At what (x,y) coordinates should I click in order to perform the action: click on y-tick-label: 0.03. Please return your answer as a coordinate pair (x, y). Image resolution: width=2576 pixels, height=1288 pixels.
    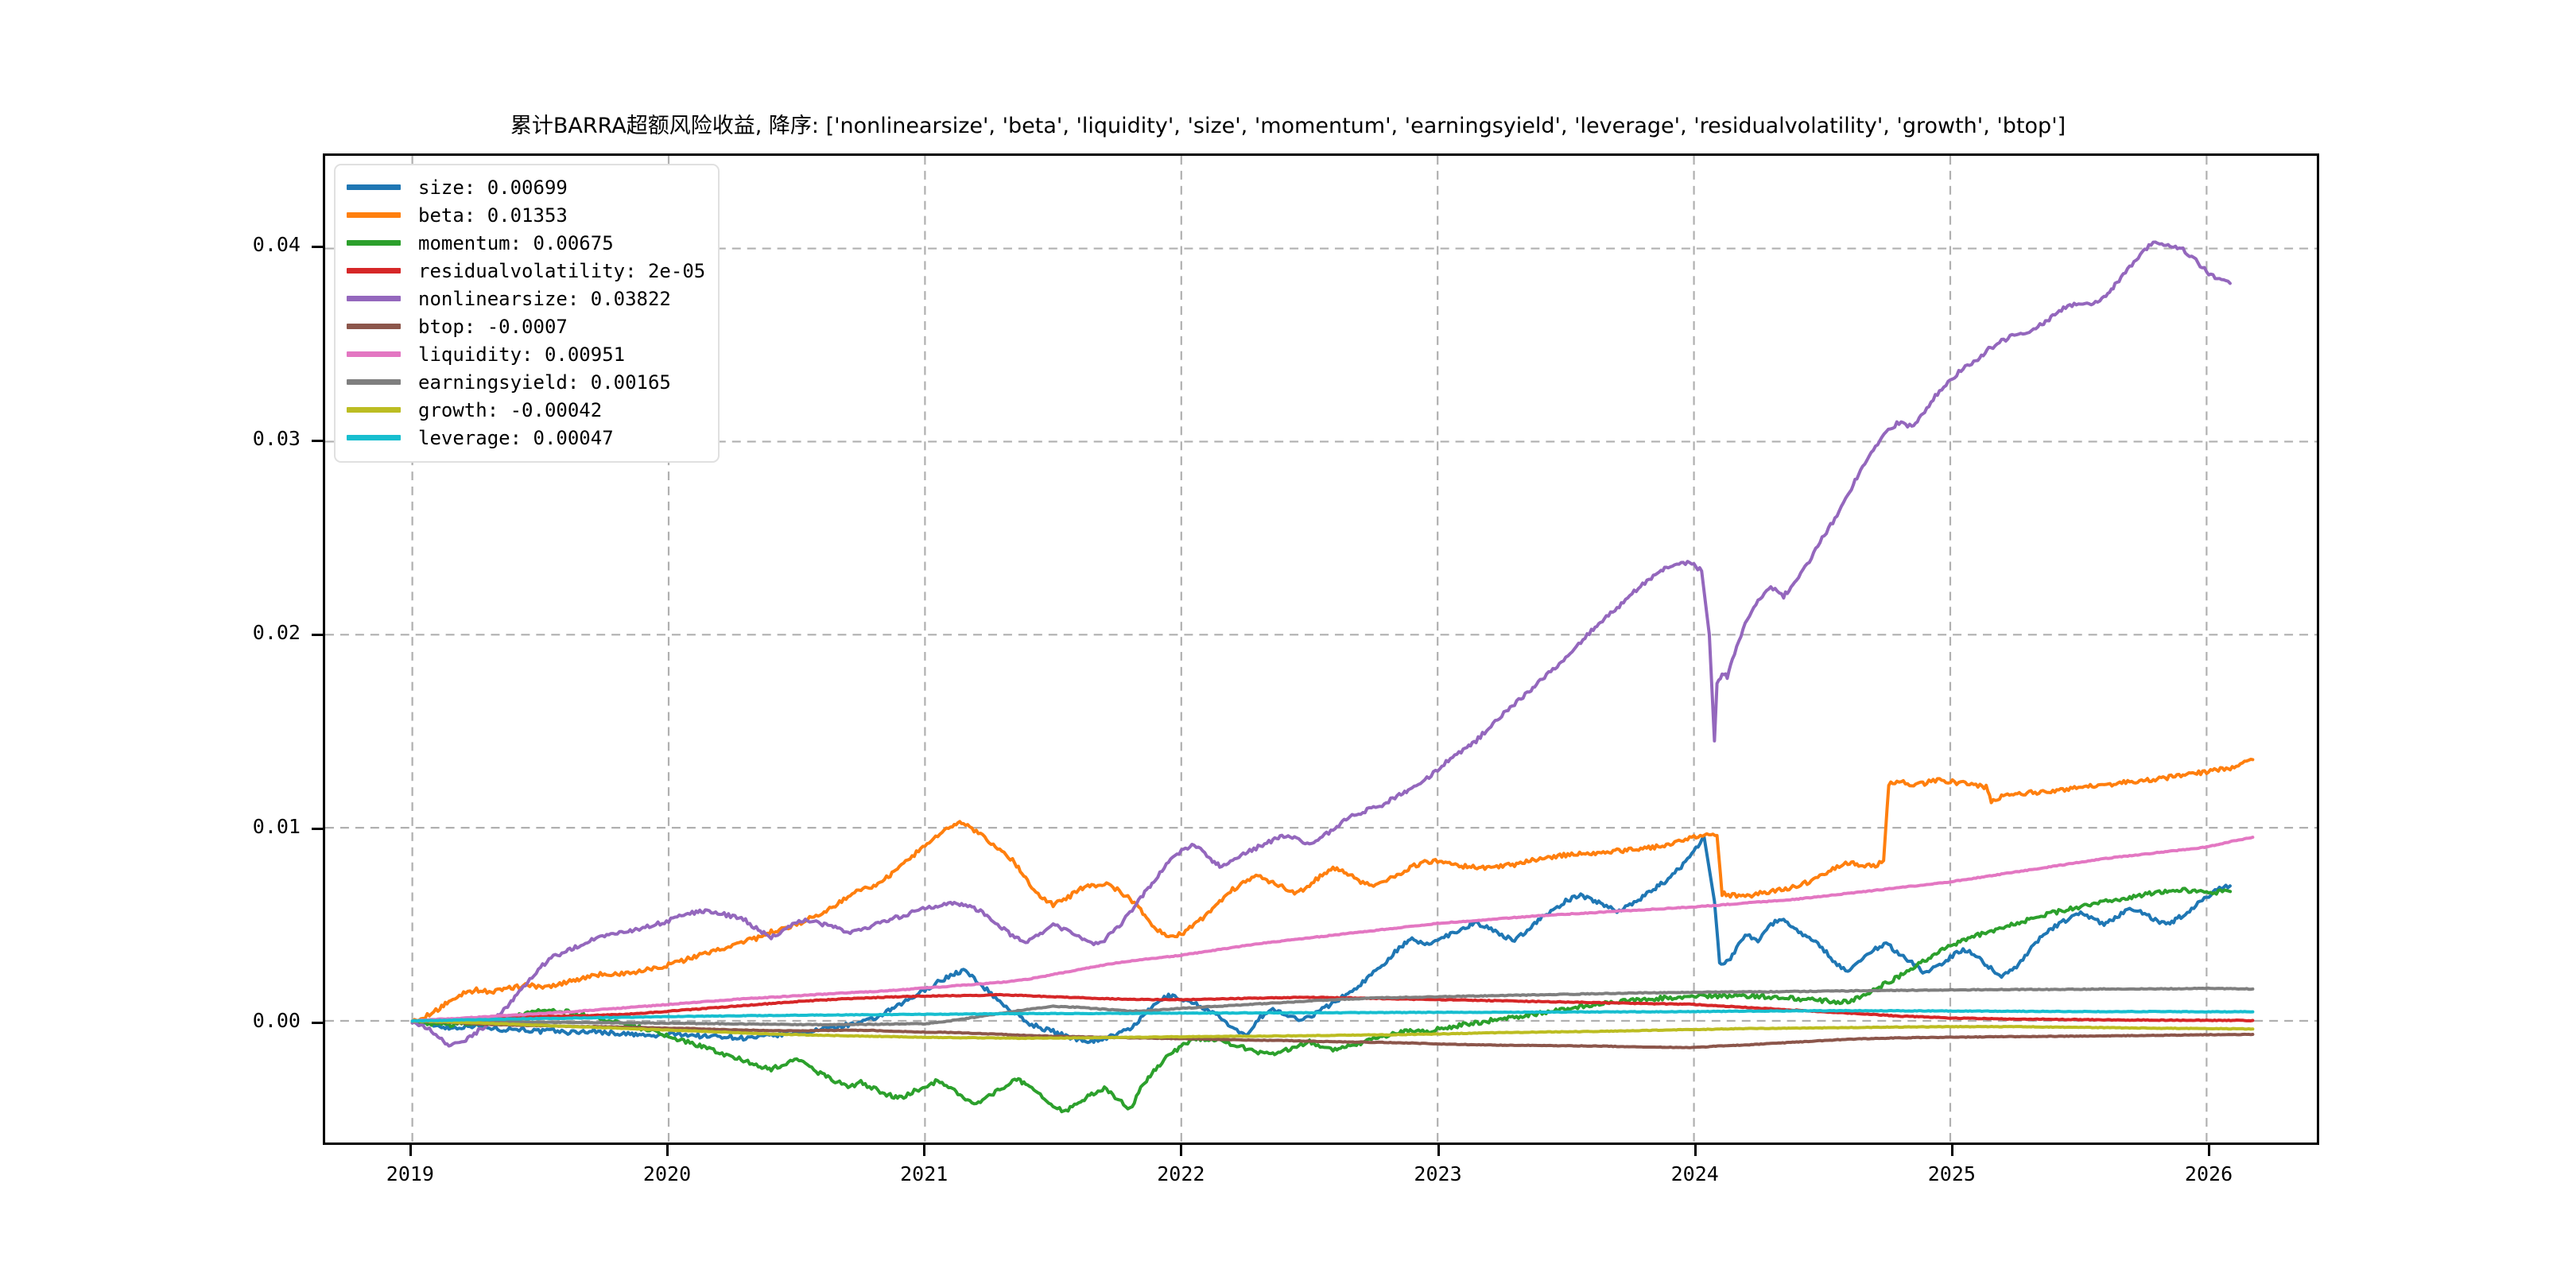
    Looking at the image, I should click on (276, 439).